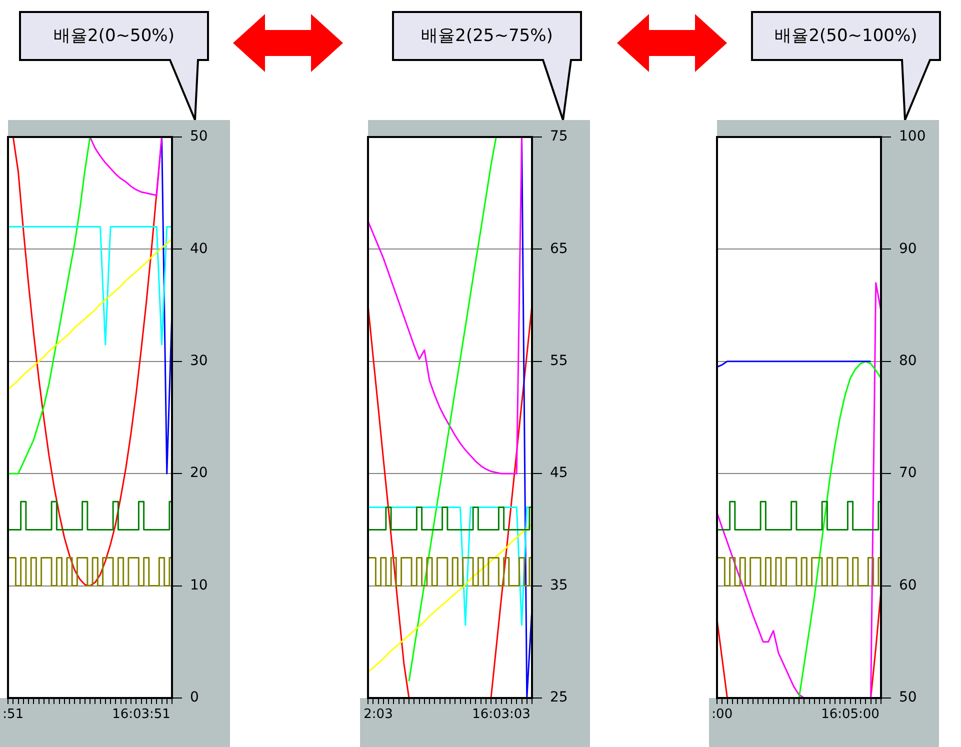 This screenshot has height=747, width=961. What do you see at coordinates (722, 714) in the screenshot?
I see `x-tick-label: :00` at bounding box center [722, 714].